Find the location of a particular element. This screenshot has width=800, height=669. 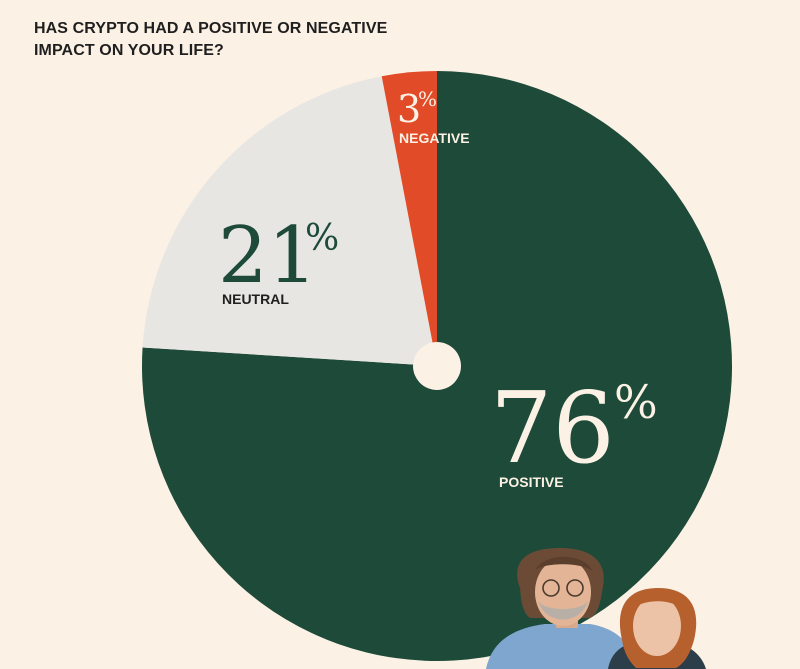

chart-title-line-2: IMPACT ON YOUR LIFE? is located at coordinates (129, 50).